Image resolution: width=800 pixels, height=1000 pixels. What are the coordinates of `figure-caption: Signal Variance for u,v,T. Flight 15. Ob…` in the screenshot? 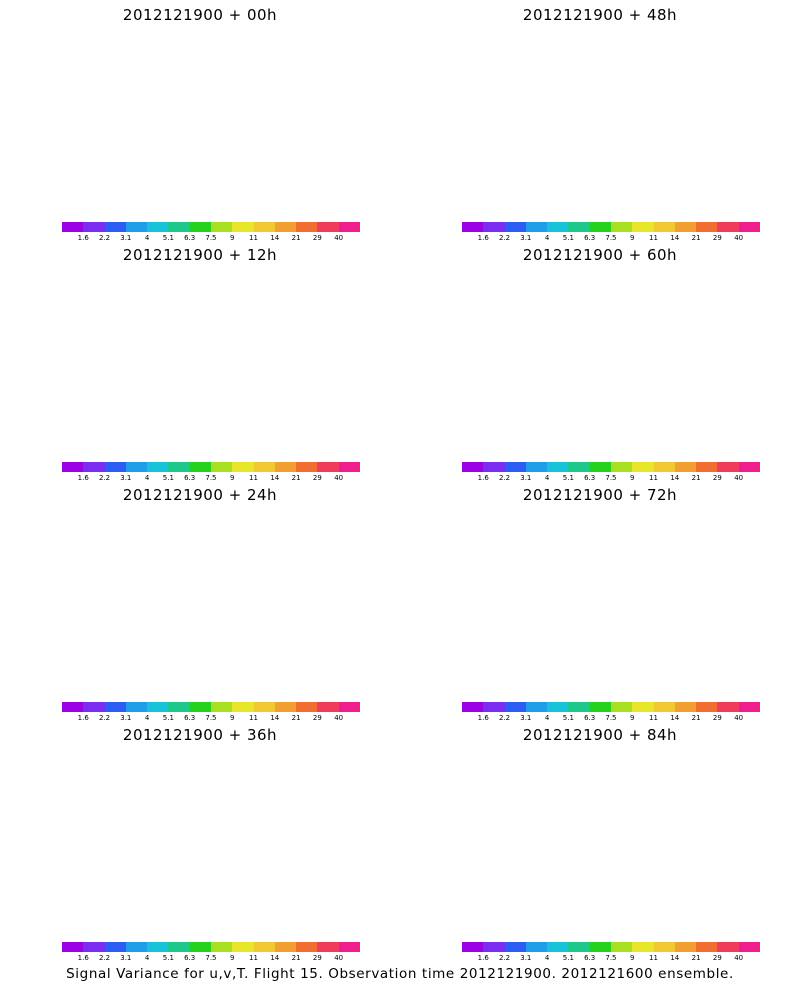 It's located at (400, 974).